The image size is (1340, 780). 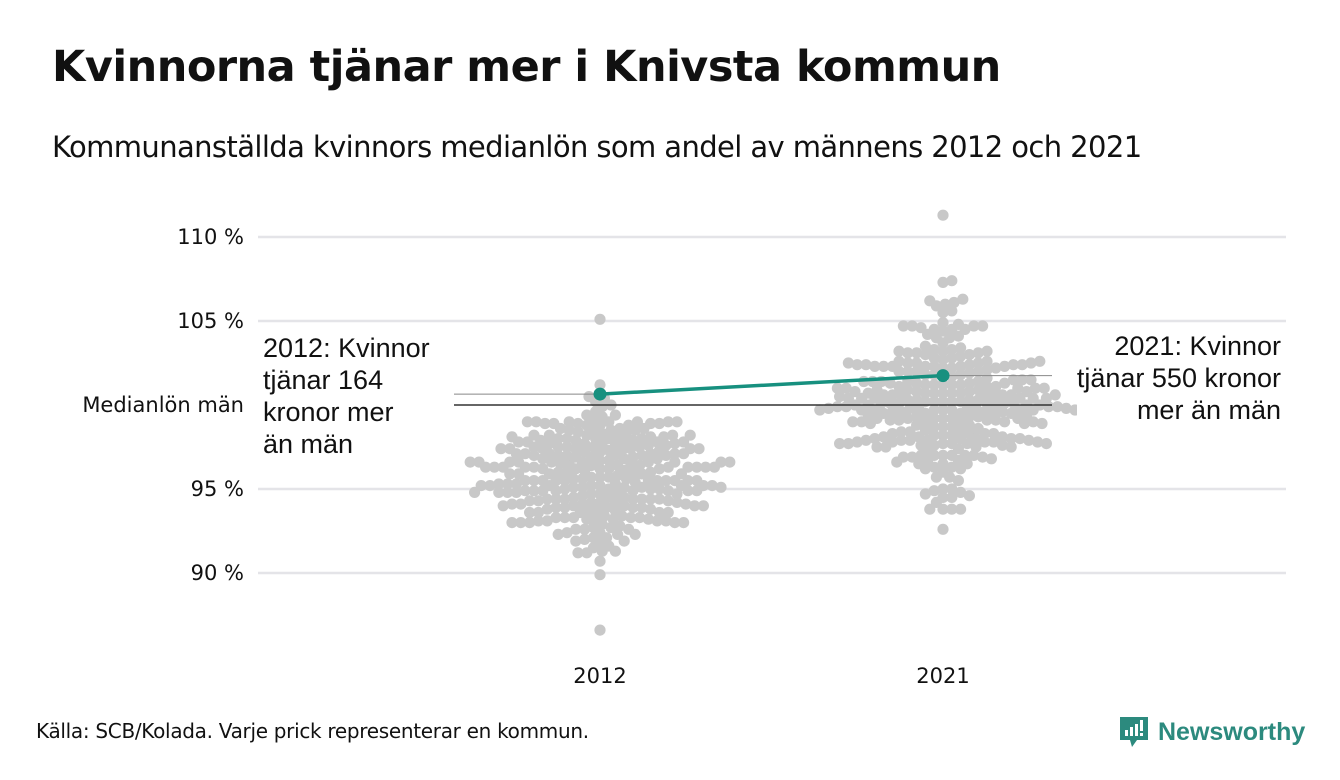 What do you see at coordinates (217, 489) in the screenshot?
I see `y-tick-label: 95 %` at bounding box center [217, 489].